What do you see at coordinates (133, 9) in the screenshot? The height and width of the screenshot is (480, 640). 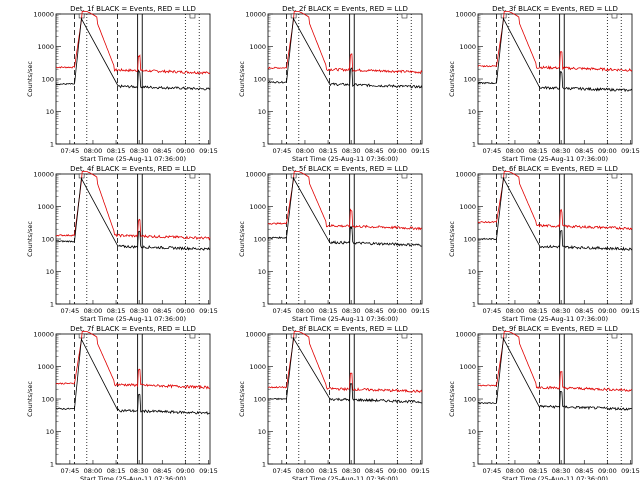 I see `panel-title: Det. 1f BLACK = Events, RED = LLD` at bounding box center [133, 9].